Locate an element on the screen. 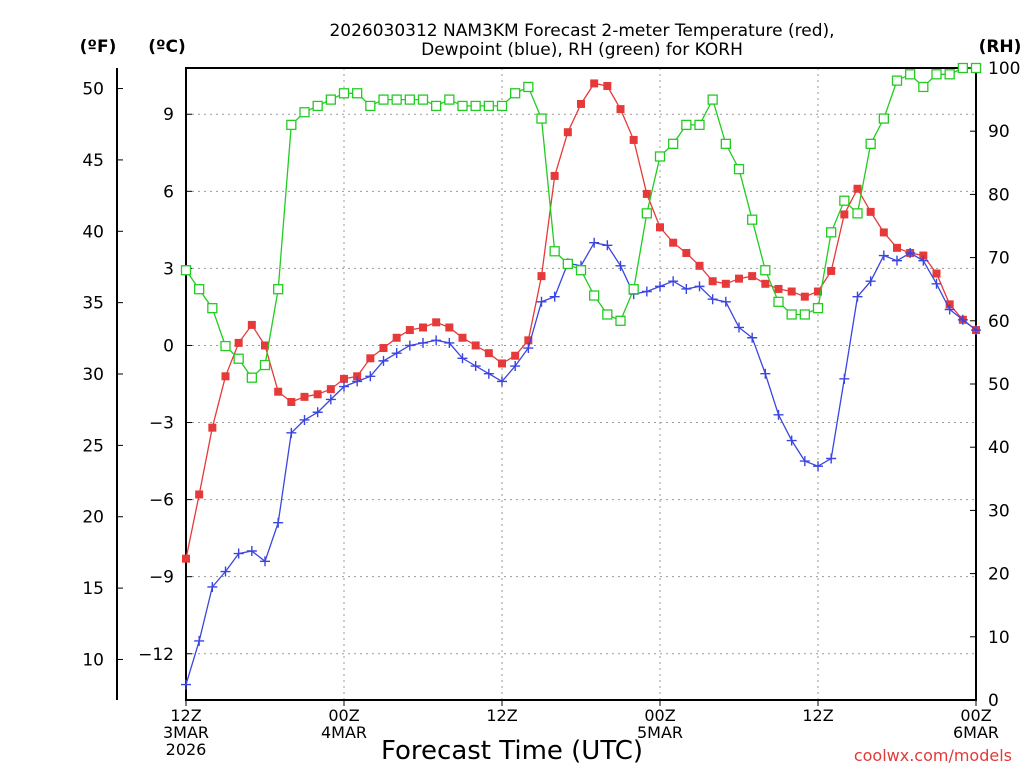 The image size is (1024, 768). fahrenheit-tick-label: 10 is located at coordinates (93, 660).